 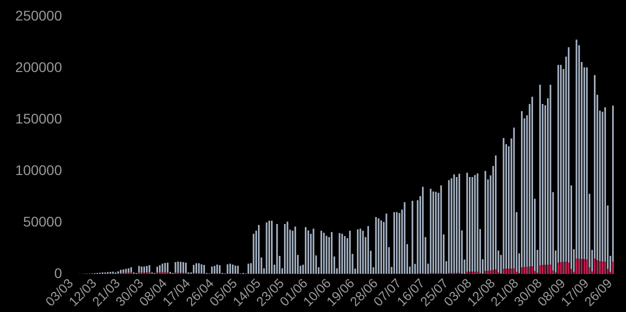 I want to click on y-tick-label: 50000, so click(x=42, y=221).